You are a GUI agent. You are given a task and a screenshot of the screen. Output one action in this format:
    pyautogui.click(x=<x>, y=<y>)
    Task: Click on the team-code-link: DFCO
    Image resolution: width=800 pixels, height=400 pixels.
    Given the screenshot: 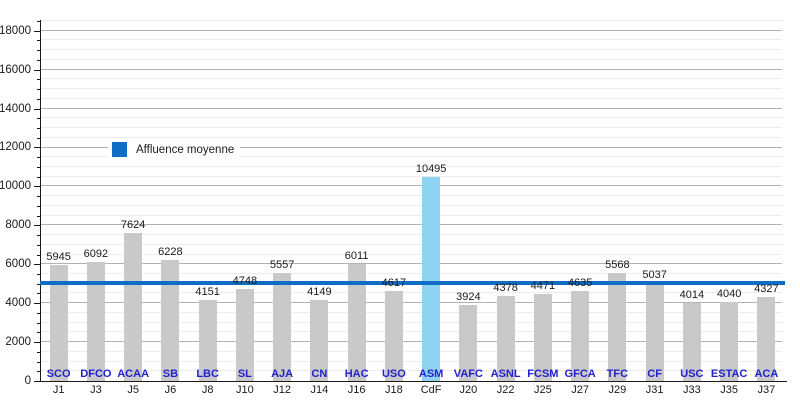 What is the action you would take?
    pyautogui.click(x=96, y=374)
    